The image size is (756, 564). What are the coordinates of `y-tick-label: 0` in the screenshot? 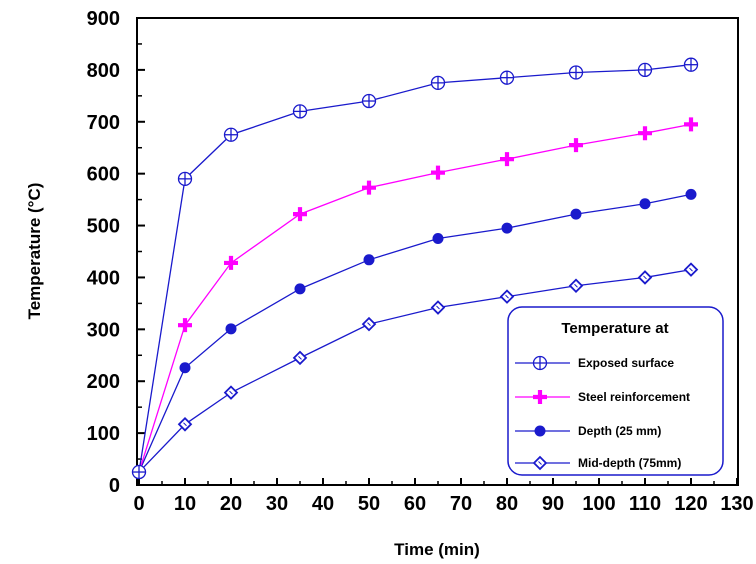 It's located at (114, 486).